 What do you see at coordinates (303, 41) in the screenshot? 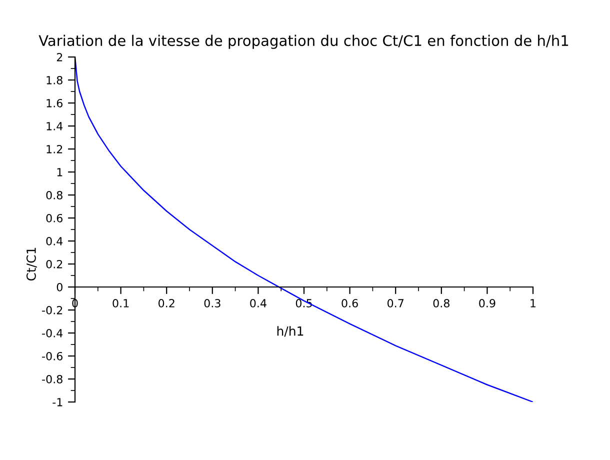
I see `chart-title: Variation de la vitesse de propagation du choc Ct/C1 en fonction de h/h1` at bounding box center [303, 41].